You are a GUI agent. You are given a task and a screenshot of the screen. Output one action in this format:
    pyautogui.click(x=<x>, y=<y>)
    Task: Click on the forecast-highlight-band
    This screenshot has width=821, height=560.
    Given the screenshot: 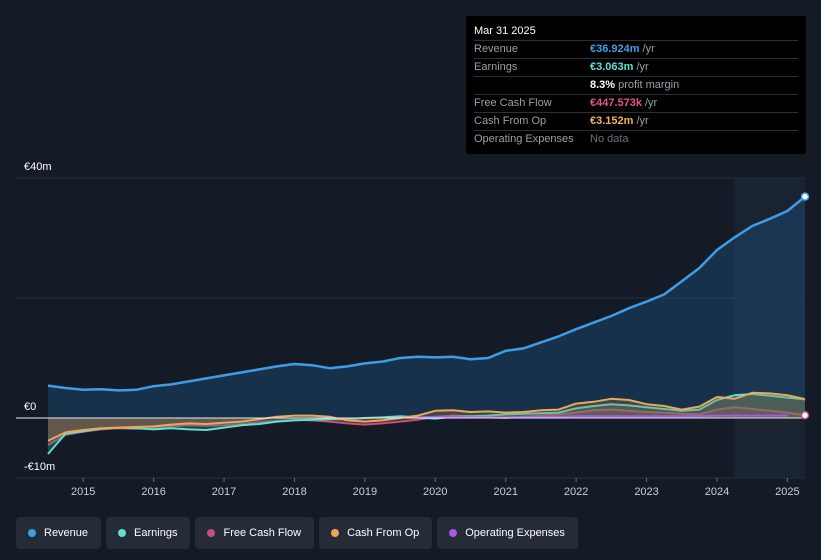 What is the action you would take?
    pyautogui.click(x=769, y=328)
    